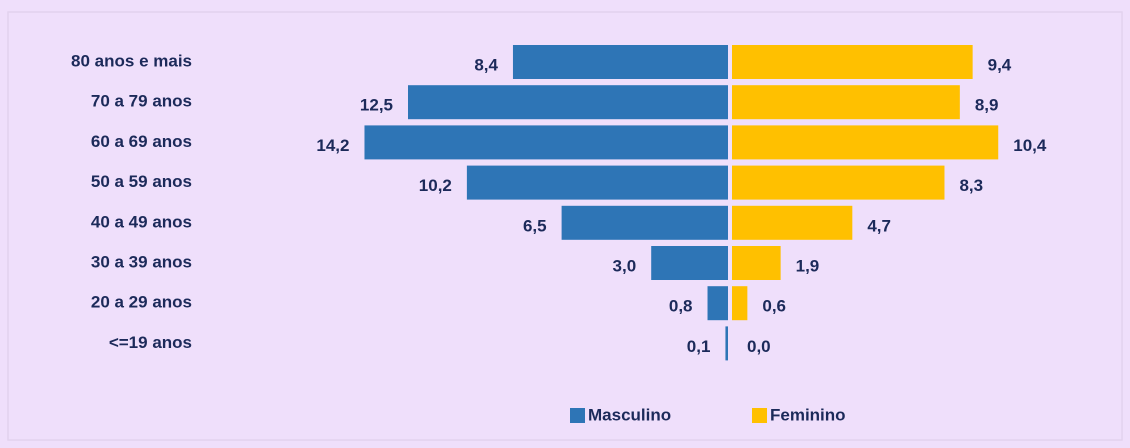  Describe the element at coordinates (971, 185) in the screenshot. I see `value-label: 8,3` at that location.